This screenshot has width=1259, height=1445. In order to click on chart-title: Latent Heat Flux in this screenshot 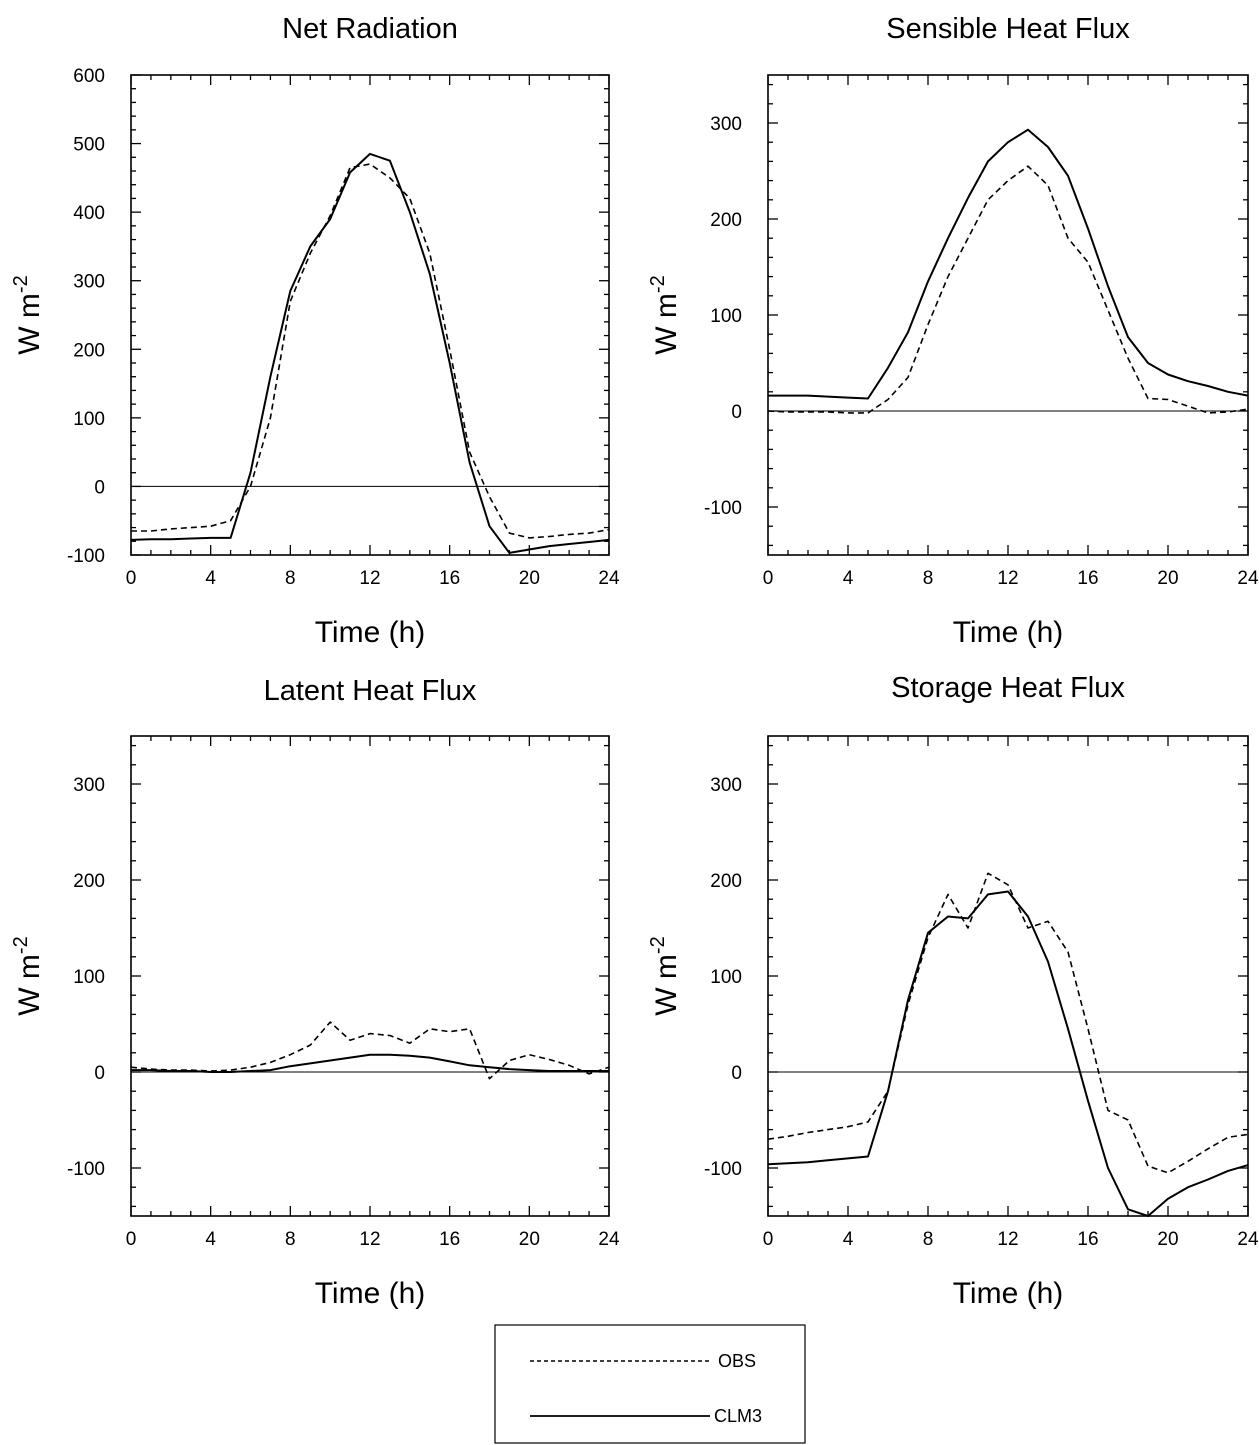, I will do `click(370, 691)`.